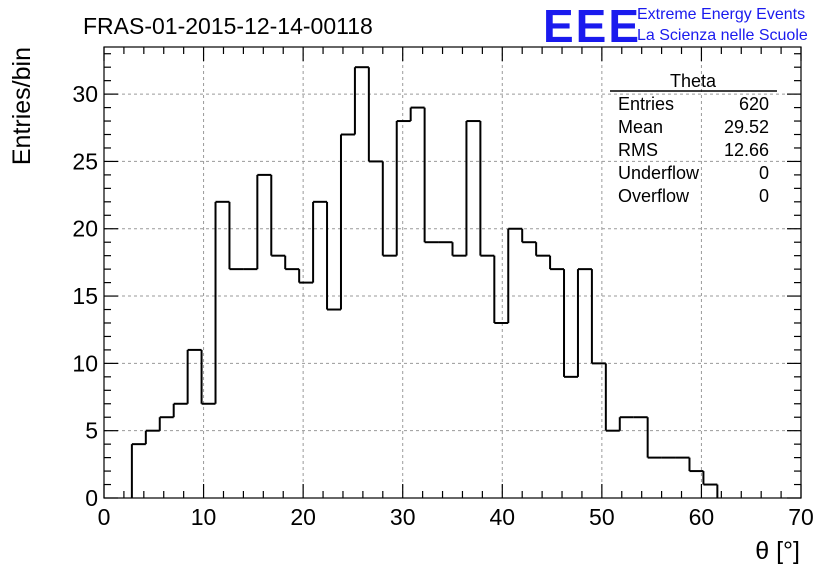 This screenshot has width=836, height=572. Describe the element at coordinates (602, 517) in the screenshot. I see `x-tick-label: 50` at that location.